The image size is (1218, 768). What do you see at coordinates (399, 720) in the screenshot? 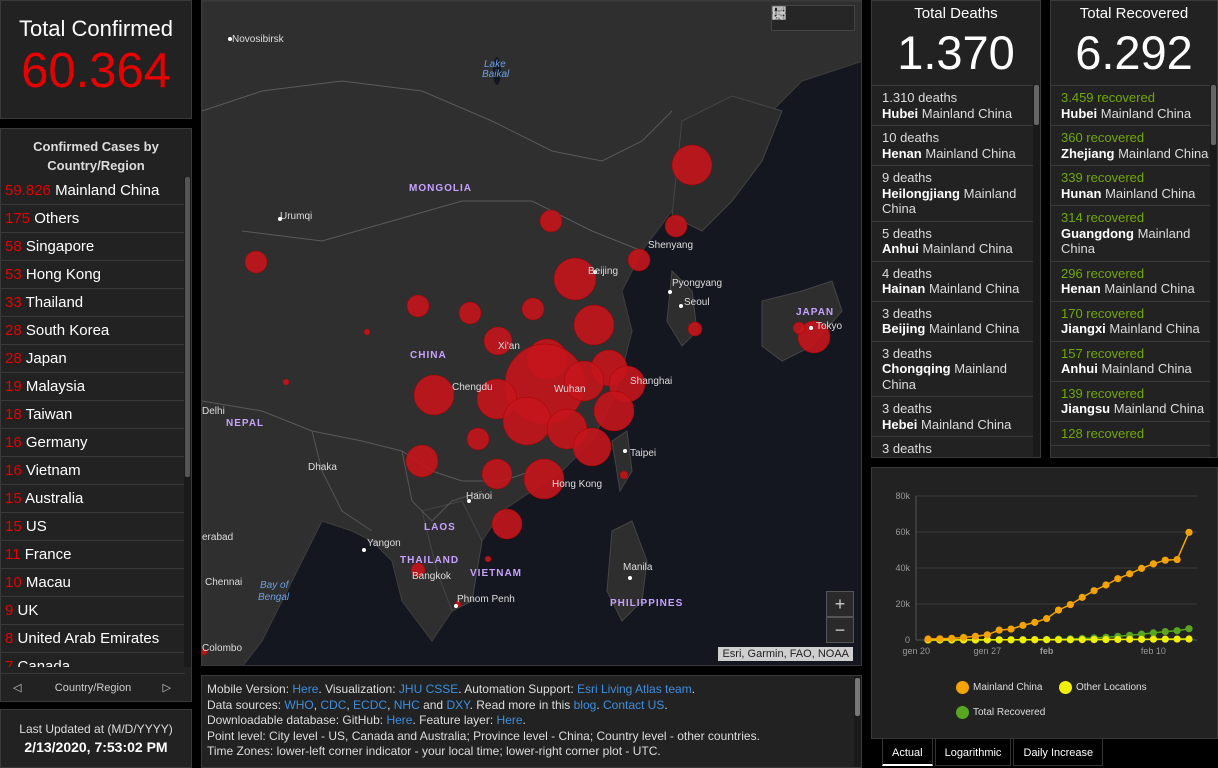
I see `github-link: Here` at bounding box center [399, 720].